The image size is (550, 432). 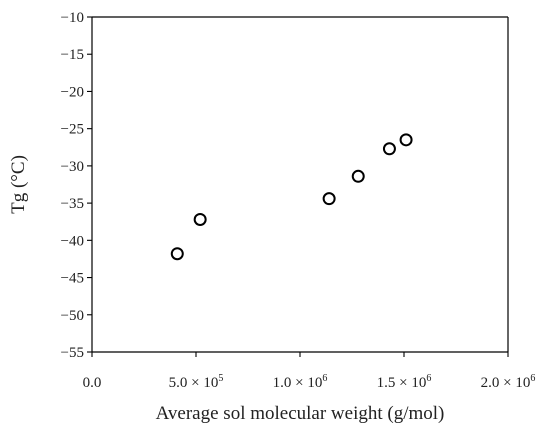 What do you see at coordinates (72, 316) in the screenshot?
I see `y-tick-label: −50` at bounding box center [72, 316].